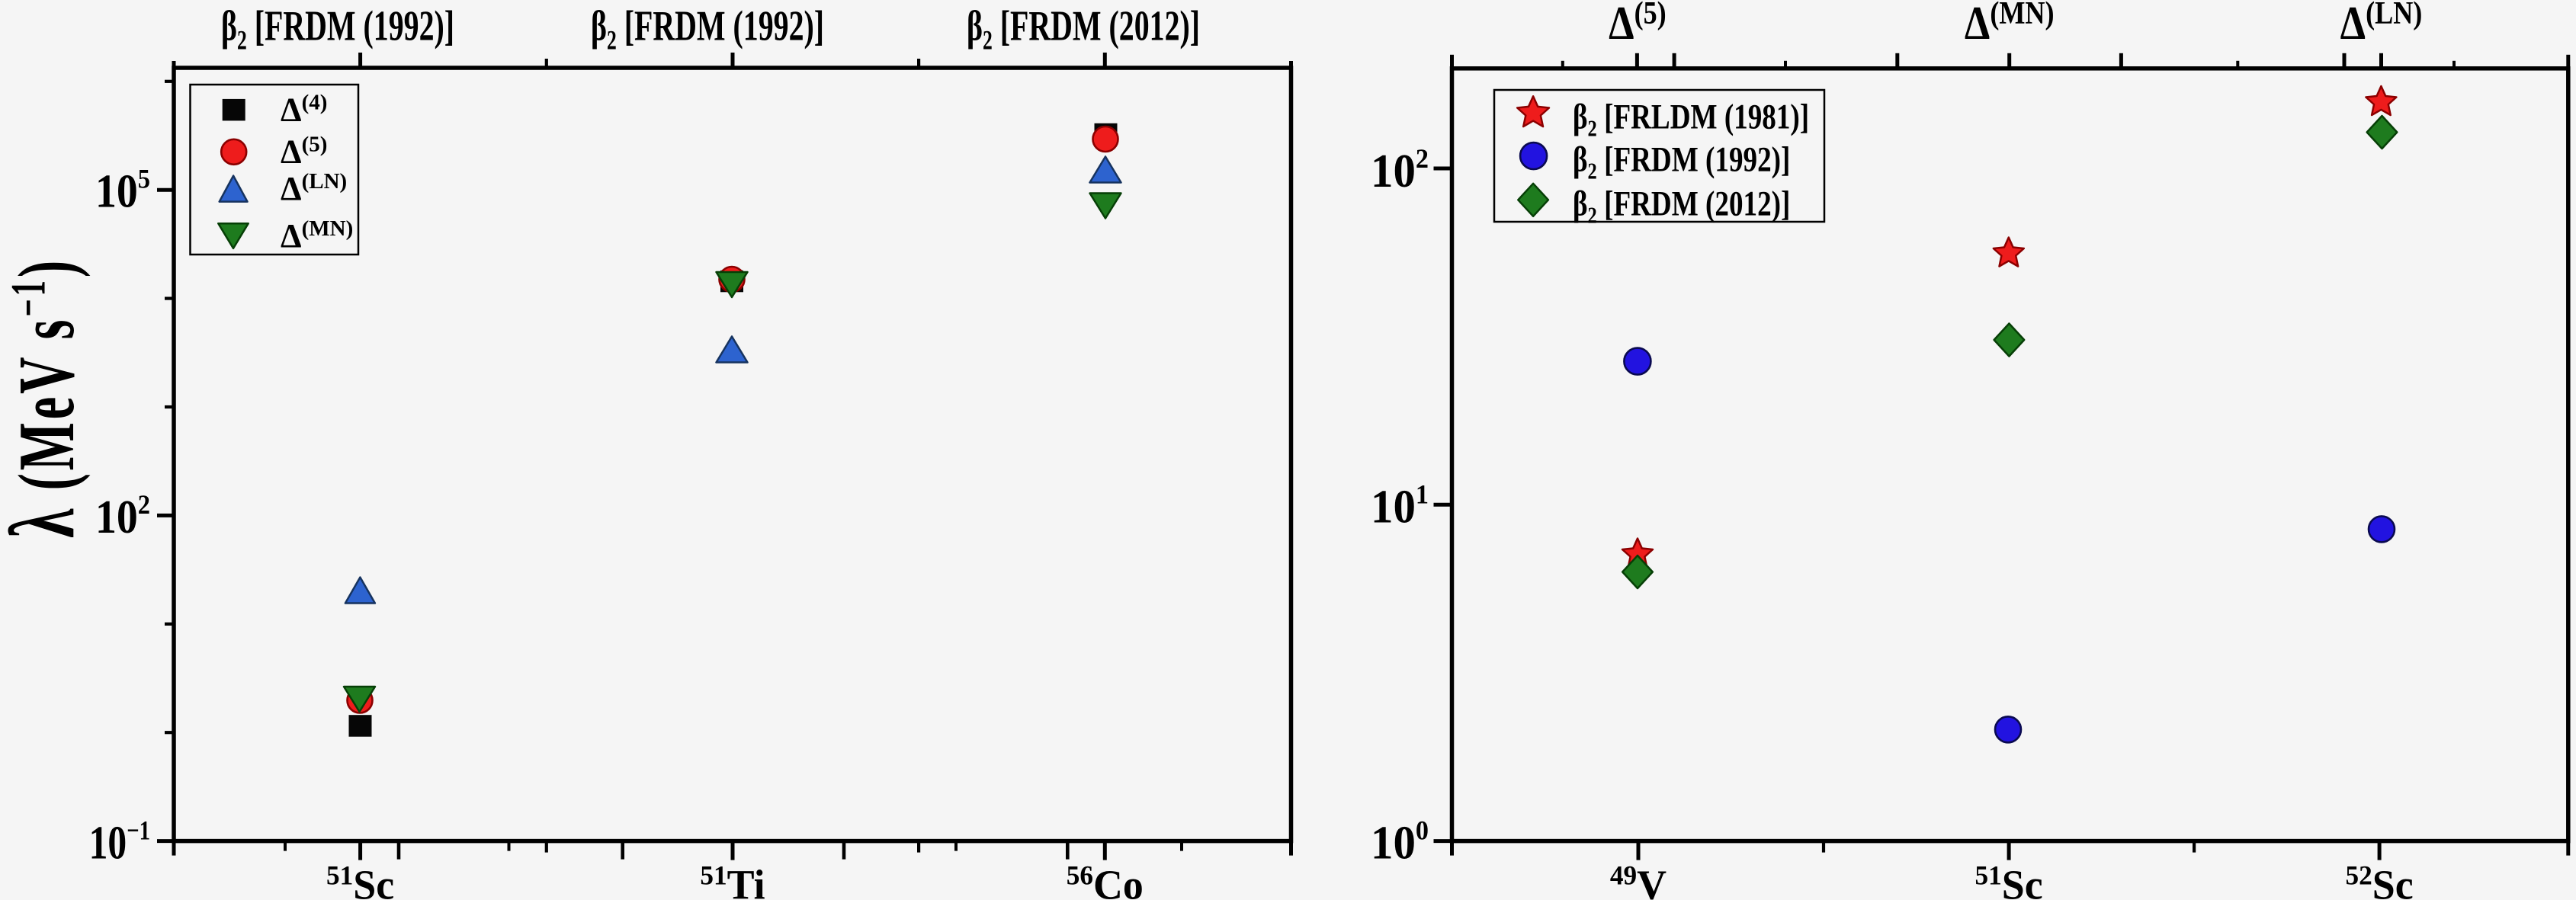 The width and height of the screenshot is (2576, 900). Describe the element at coordinates (1105, 880) in the screenshot. I see `svg-text: 56Co` at that location.